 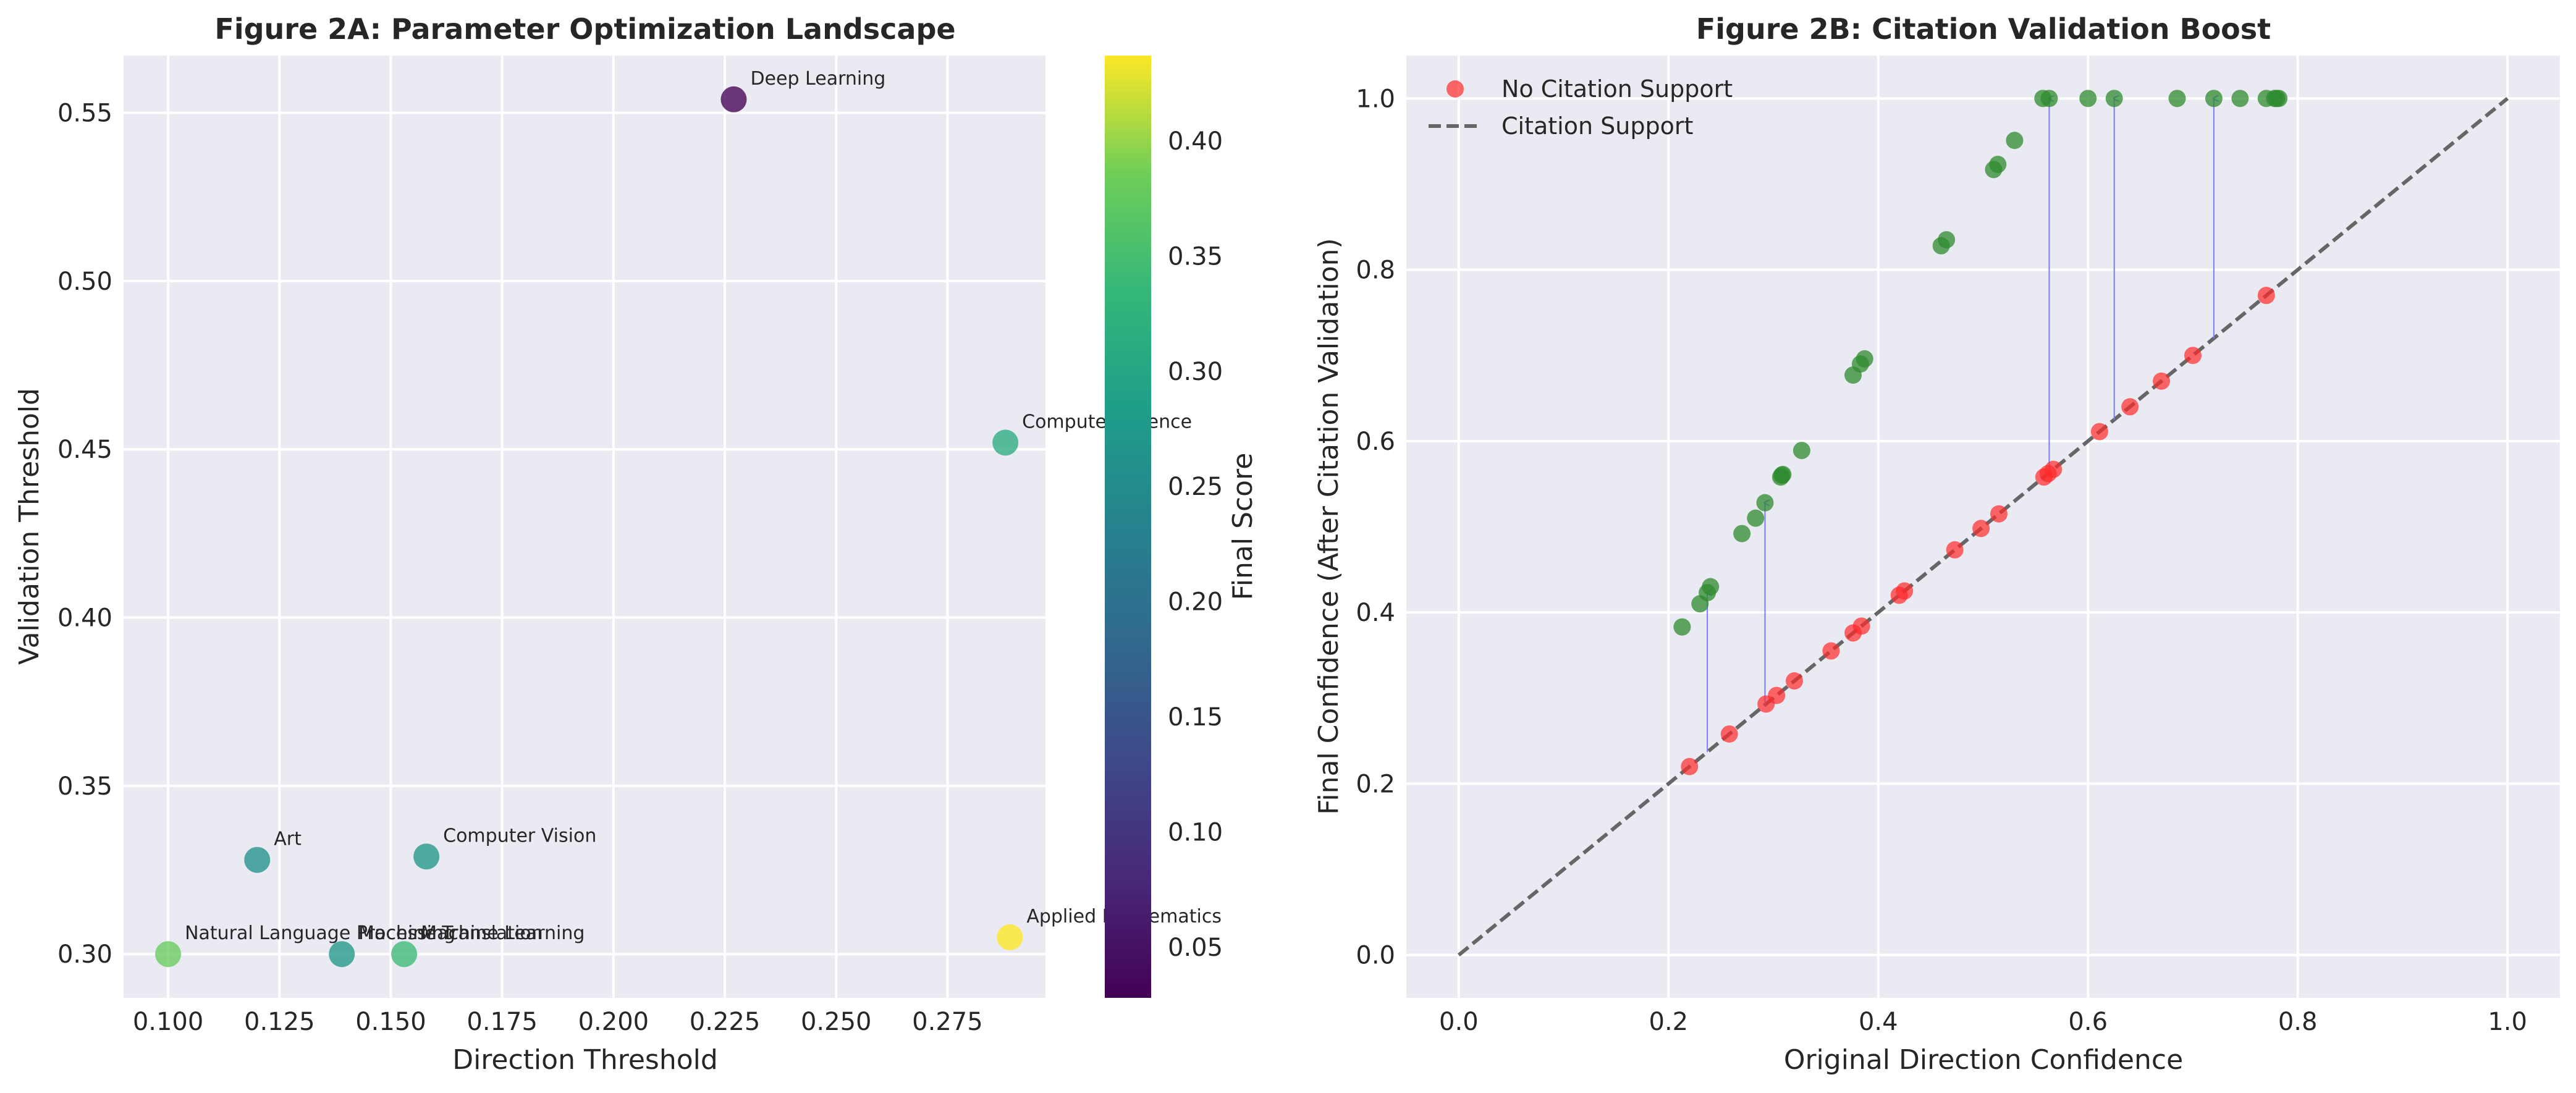 What do you see at coordinates (1375, 271) in the screenshot?
I see `y-tick-label: 0.8` at bounding box center [1375, 271].